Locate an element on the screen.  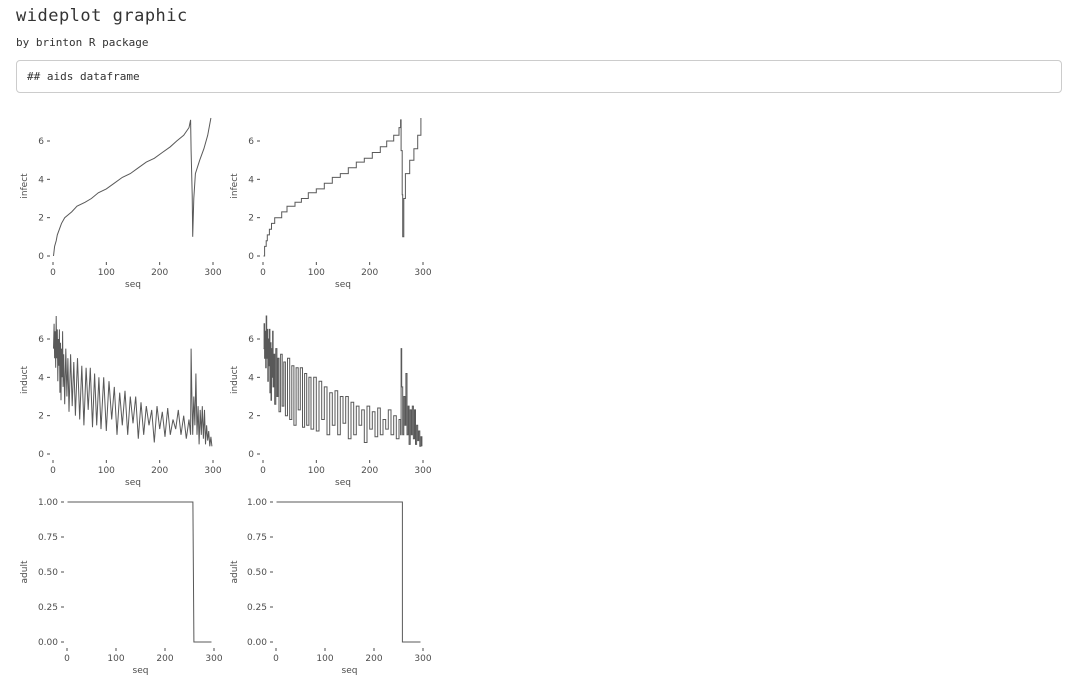
page-title: wideplot graphic is located at coordinates (102, 16).